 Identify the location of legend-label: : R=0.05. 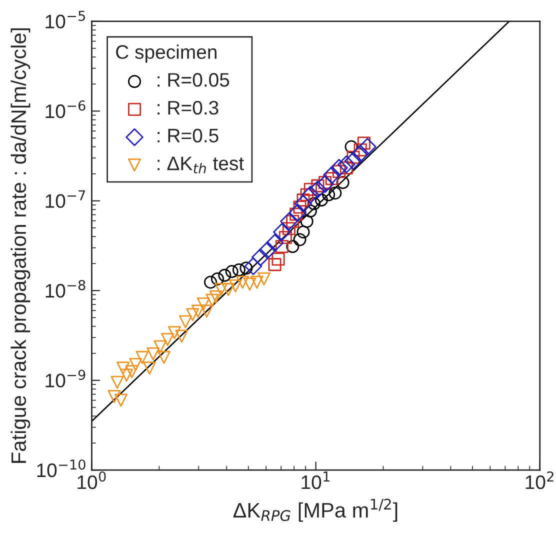
(194, 80).